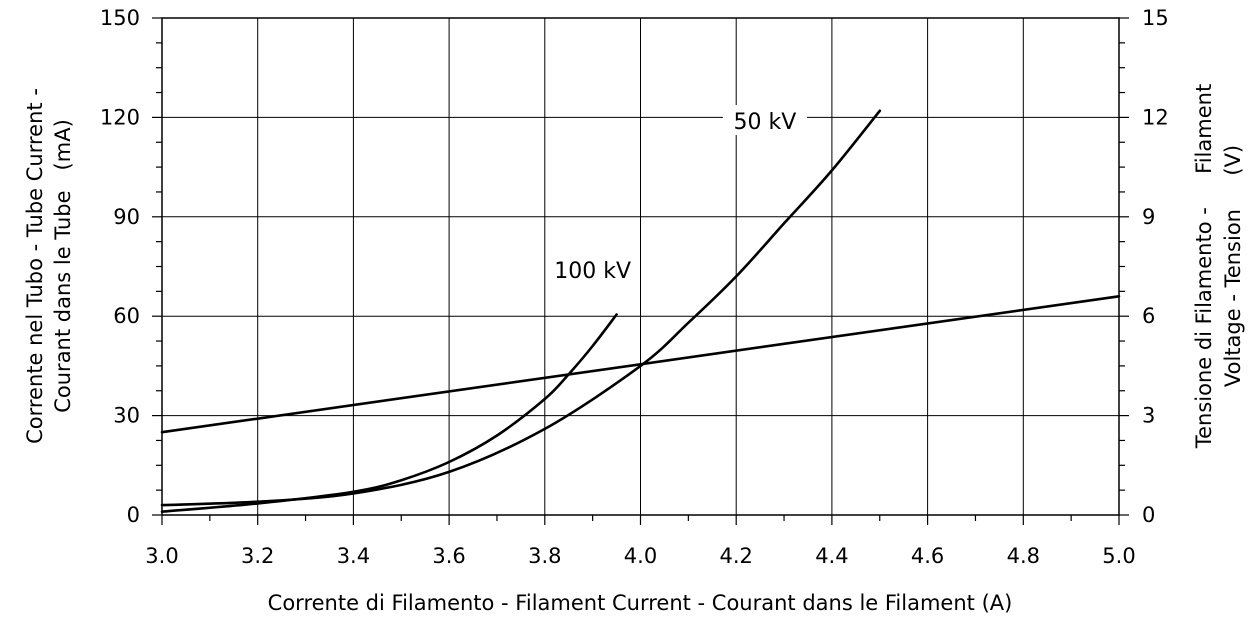 The width and height of the screenshot is (1257, 623). What do you see at coordinates (120, 18) in the screenshot?
I see `y-left-tick-label: 150` at bounding box center [120, 18].